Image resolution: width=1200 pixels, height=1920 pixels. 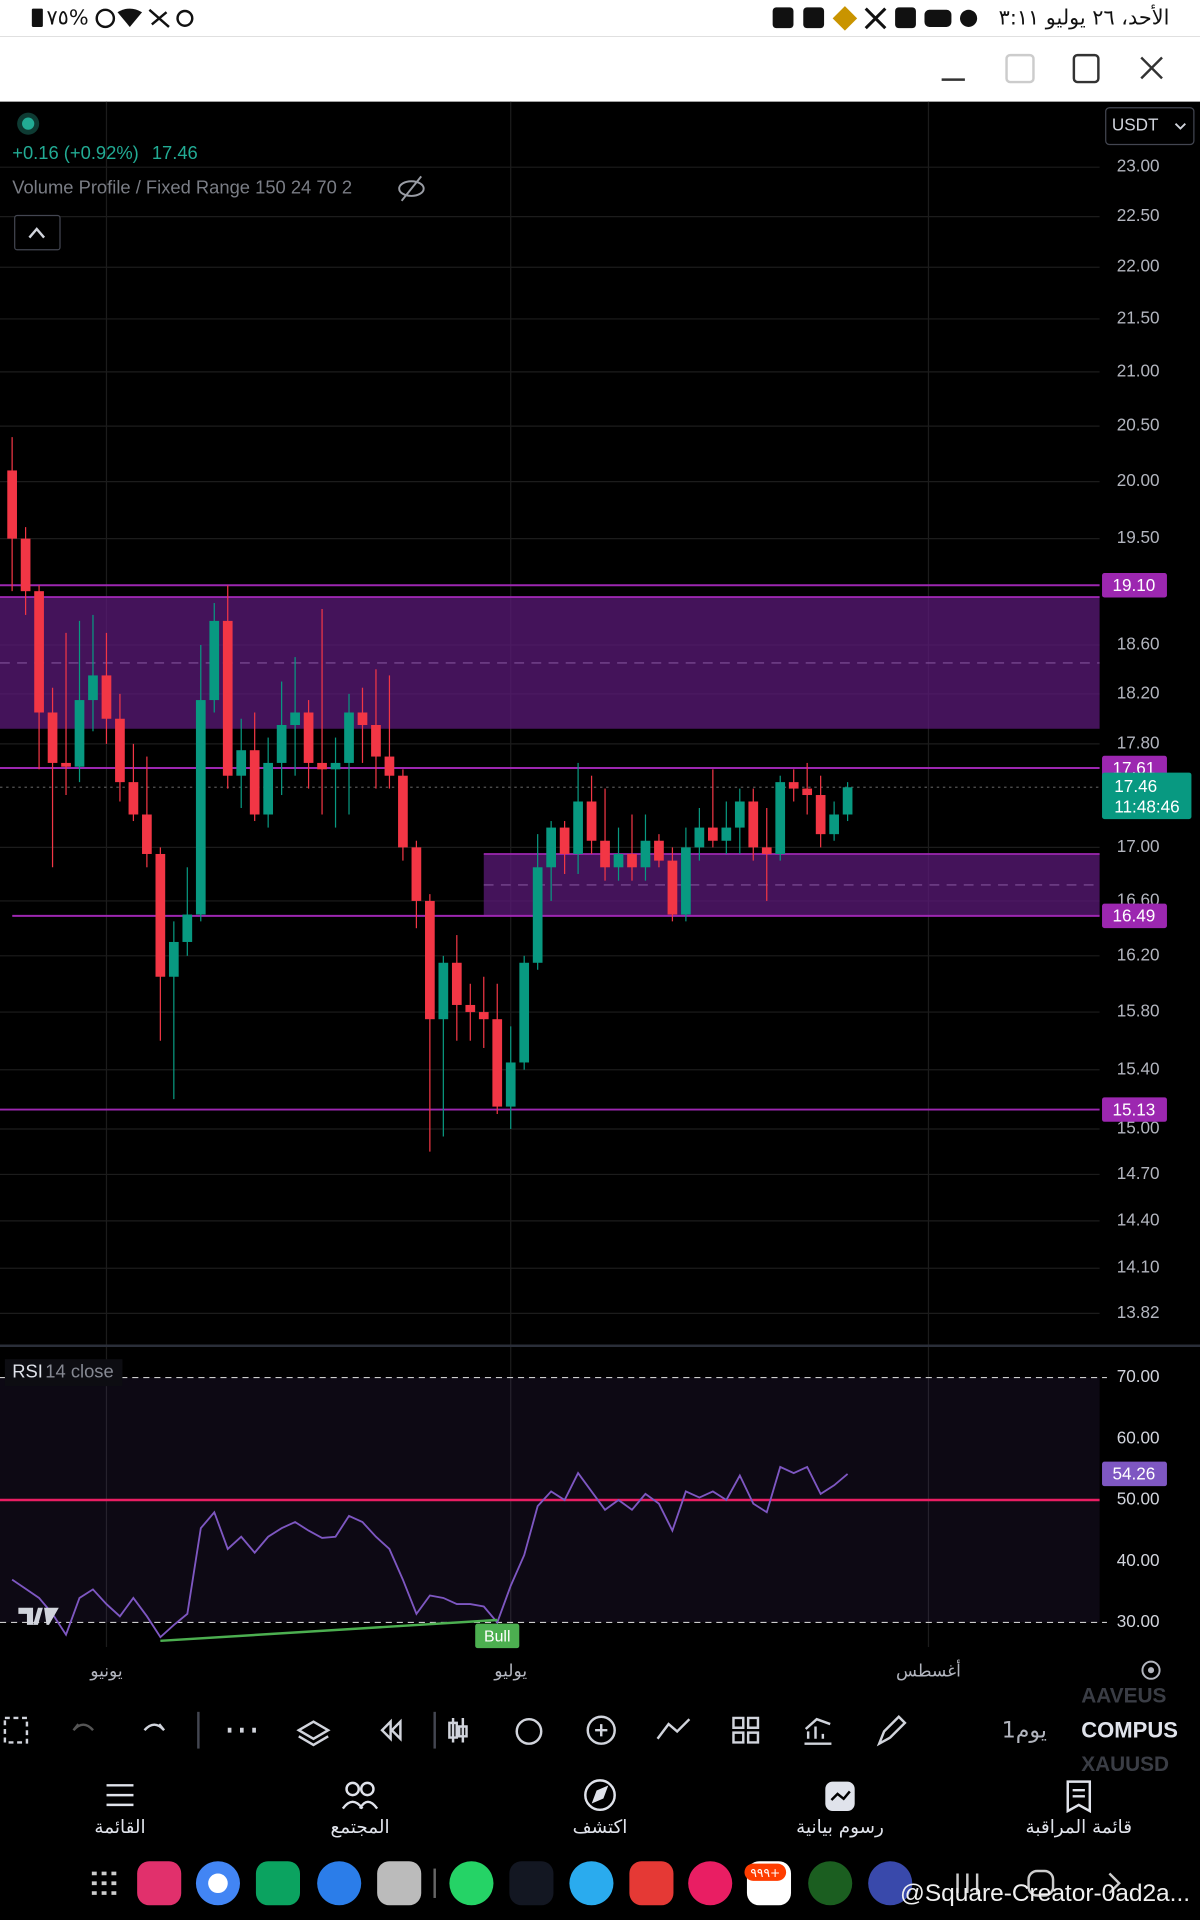 I want to click on undo-button, so click(x=83, y=1727).